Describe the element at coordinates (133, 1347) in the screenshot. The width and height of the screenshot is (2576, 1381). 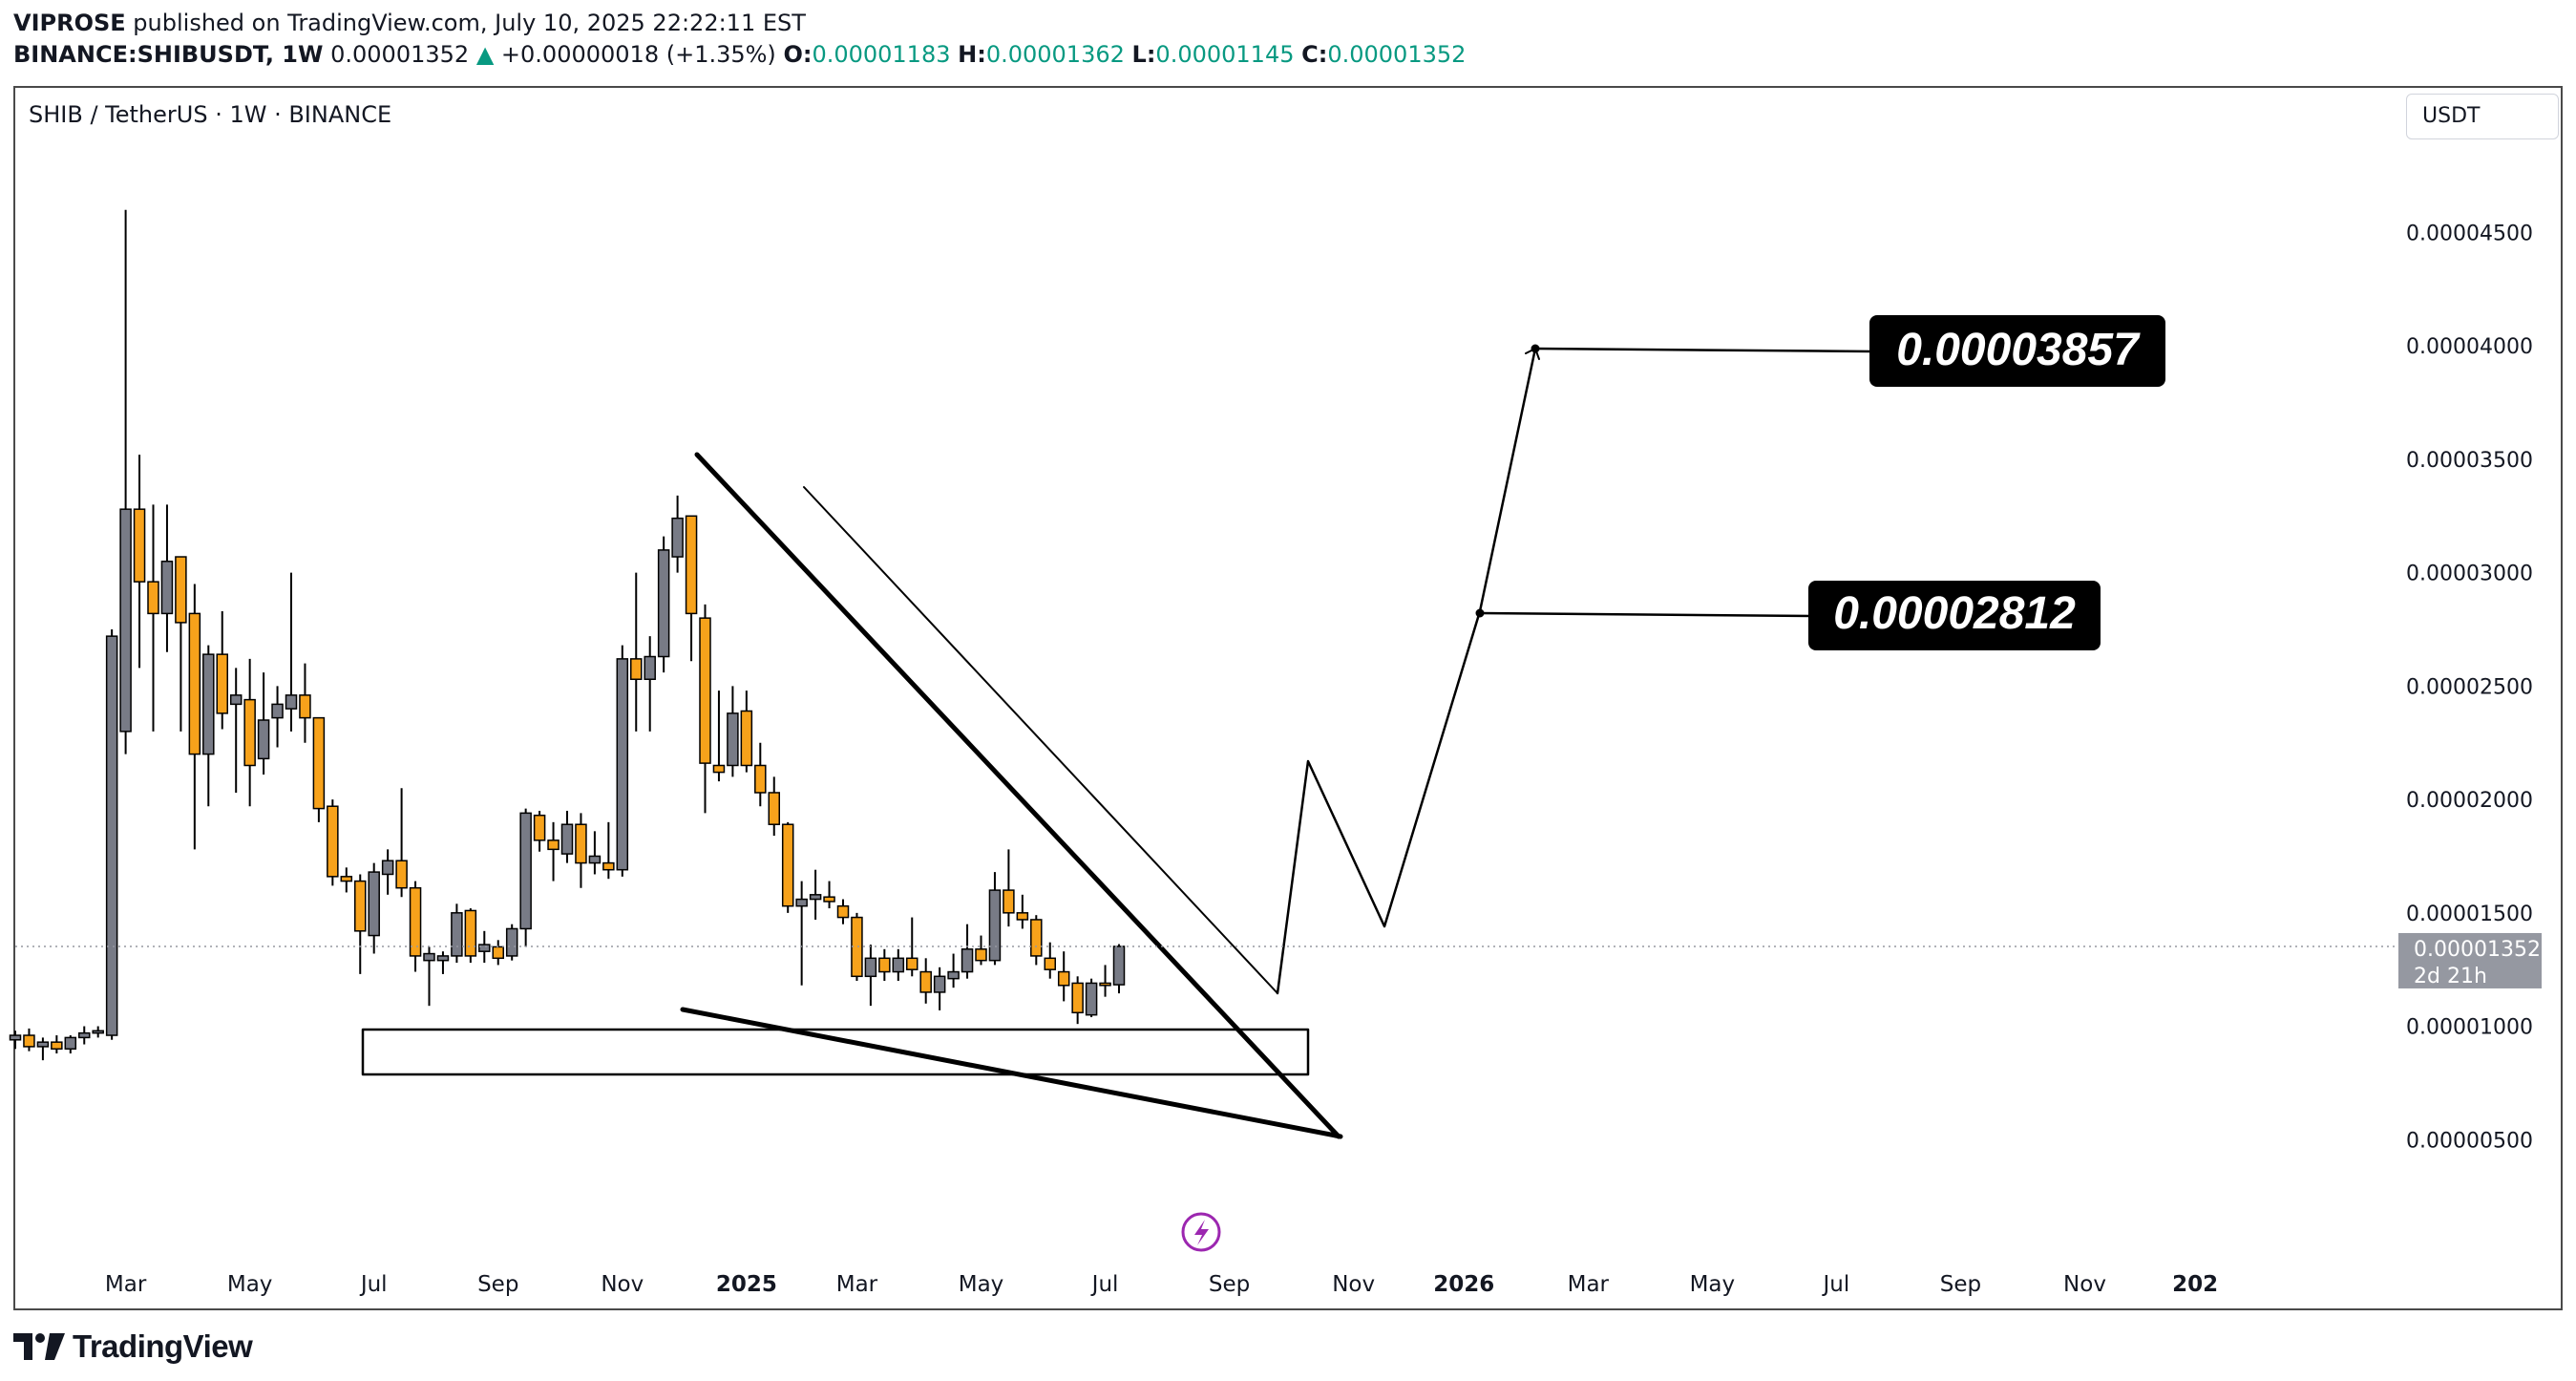
I see `tradingview-logo: TradingView` at that location.